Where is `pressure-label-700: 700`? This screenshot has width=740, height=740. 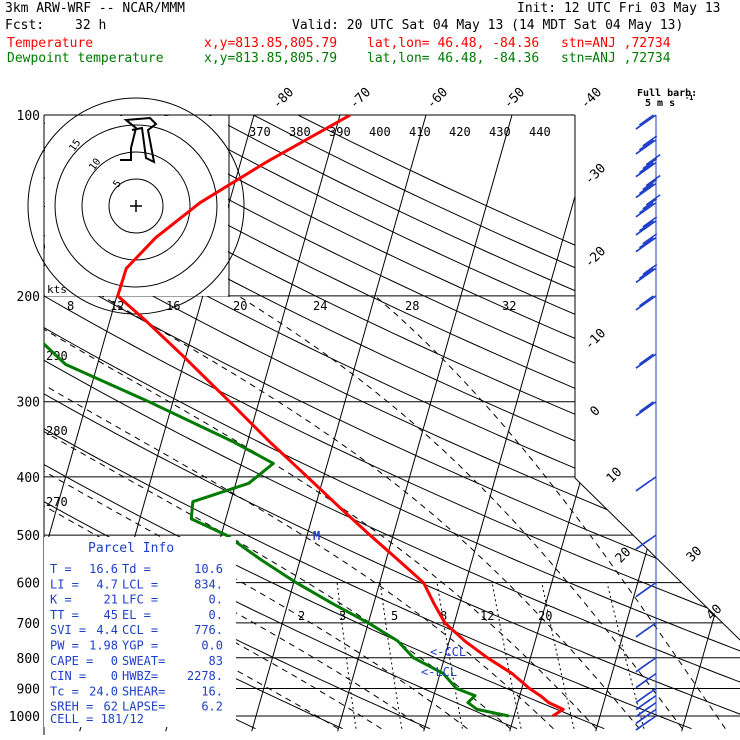
pressure-label-700: 700 is located at coordinates (28, 624).